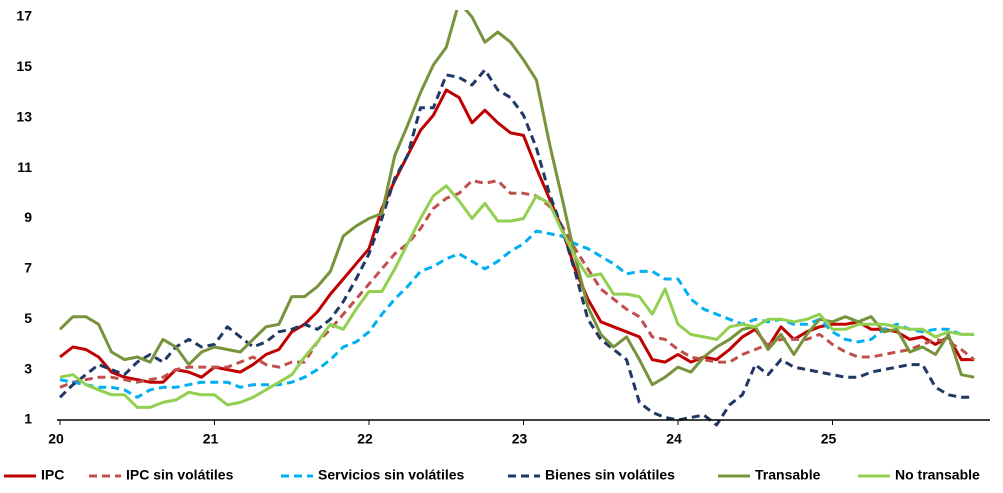 The width and height of the screenshot is (1003, 493). Describe the element at coordinates (24, 167) in the screenshot. I see `y-tick-label: 11` at that location.